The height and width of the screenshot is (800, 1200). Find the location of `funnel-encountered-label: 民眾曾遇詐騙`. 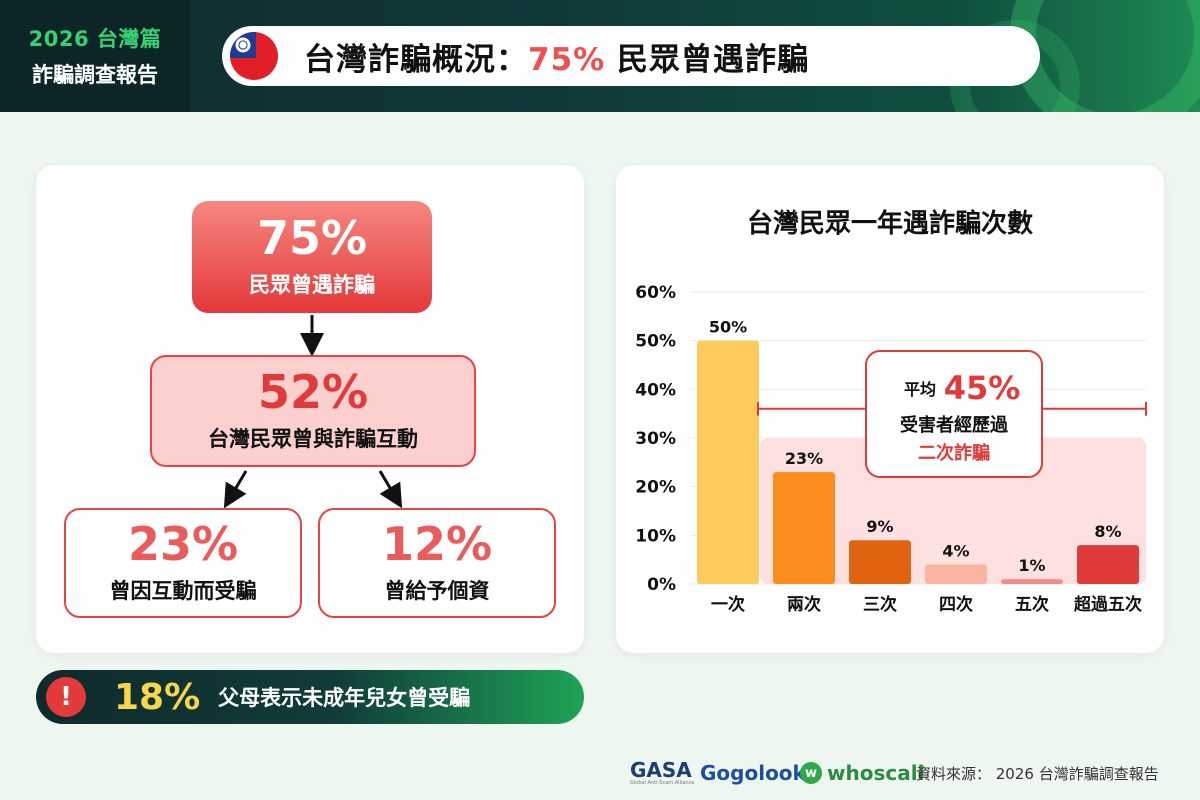

funnel-encountered-label: 民眾曾遇詐騙 is located at coordinates (312, 285).